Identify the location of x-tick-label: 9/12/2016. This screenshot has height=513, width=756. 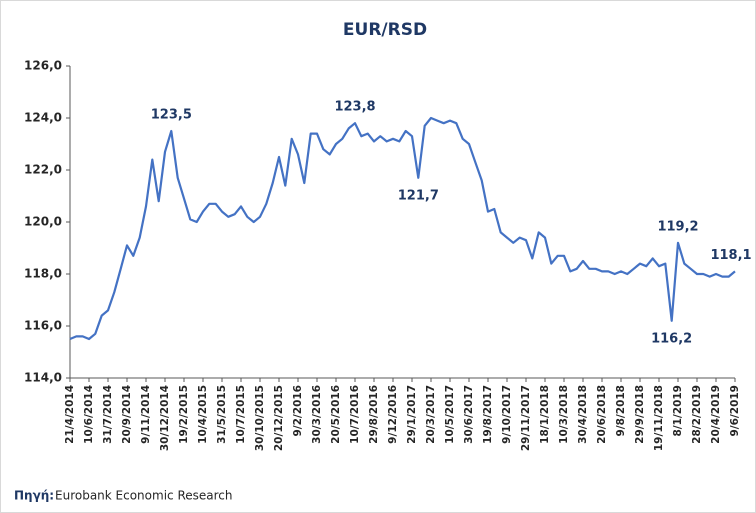
(393, 414).